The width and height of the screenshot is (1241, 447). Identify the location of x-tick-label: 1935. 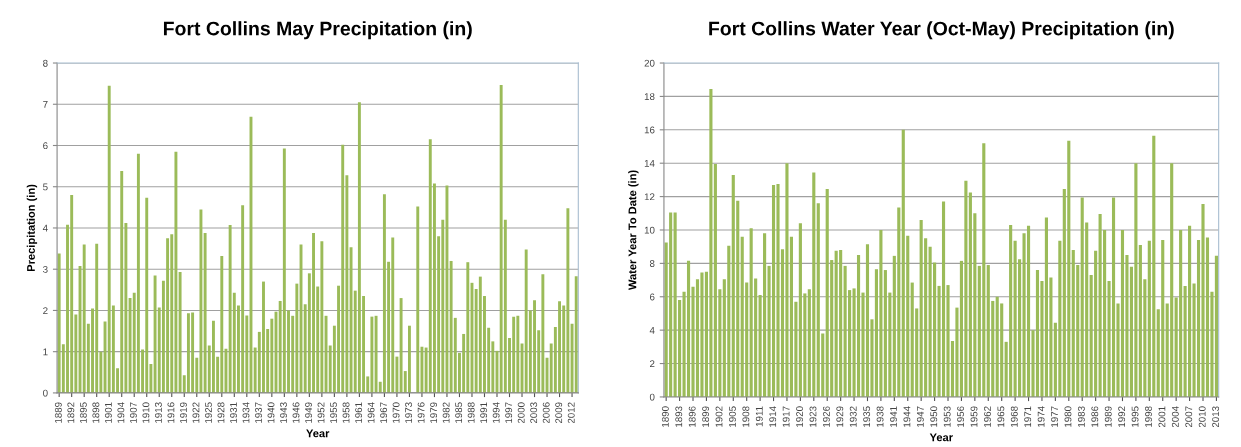
(867, 416).